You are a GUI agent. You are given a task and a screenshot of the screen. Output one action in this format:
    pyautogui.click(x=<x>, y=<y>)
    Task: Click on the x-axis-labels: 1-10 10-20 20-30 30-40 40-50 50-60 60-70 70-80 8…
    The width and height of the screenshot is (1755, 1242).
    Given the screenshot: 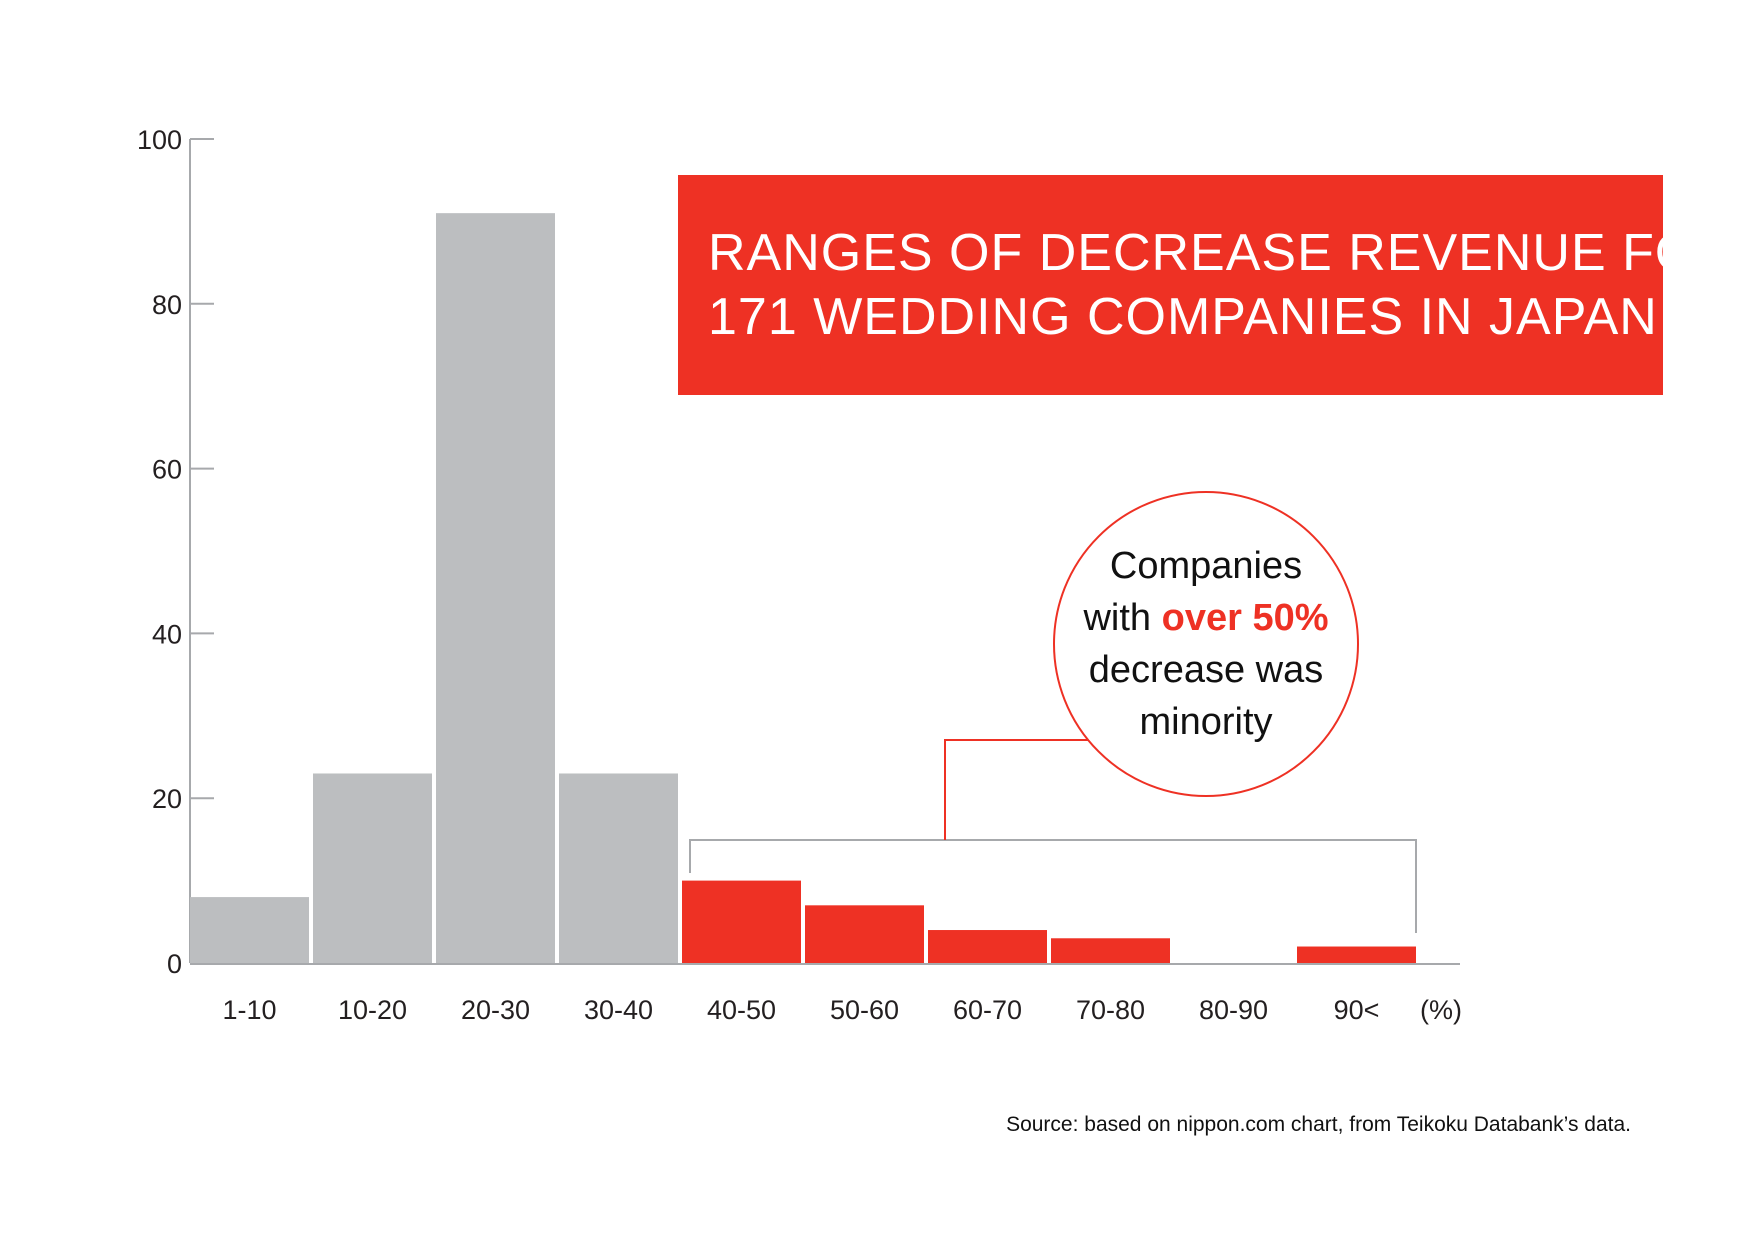 What is the action you would take?
    pyautogui.click(x=800, y=1010)
    